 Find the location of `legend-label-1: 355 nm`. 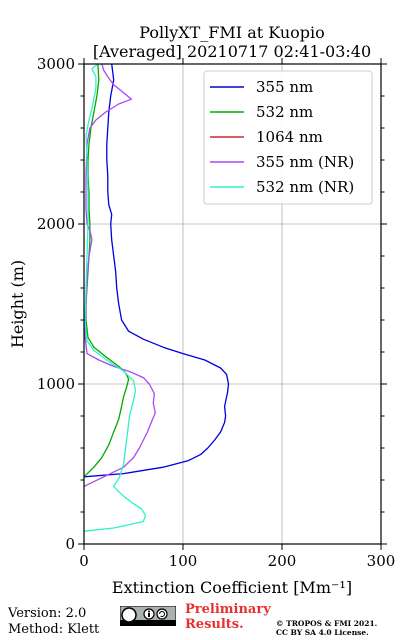

legend-label-1: 355 nm is located at coordinates (284, 87).